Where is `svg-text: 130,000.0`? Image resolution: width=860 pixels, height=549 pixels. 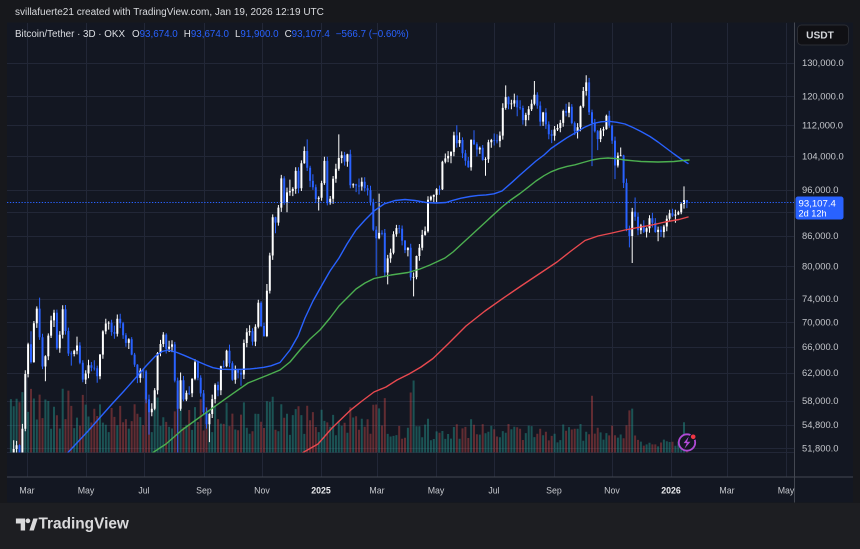
svg-text: 130,000.0 is located at coordinates (823, 62).